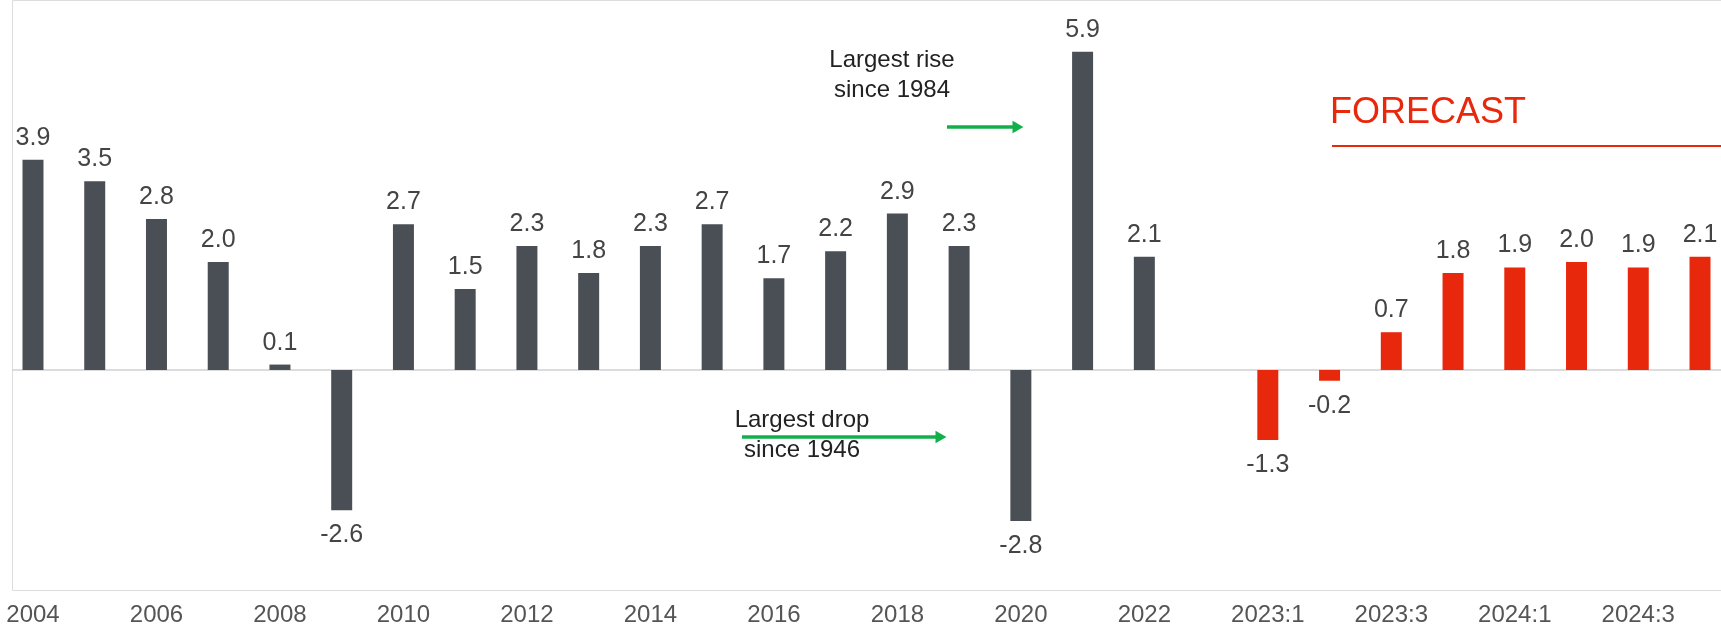 Image resolution: width=1721 pixels, height=642 pixels. What do you see at coordinates (1082, 27) in the screenshot?
I see `data-label: 5.9` at bounding box center [1082, 27].